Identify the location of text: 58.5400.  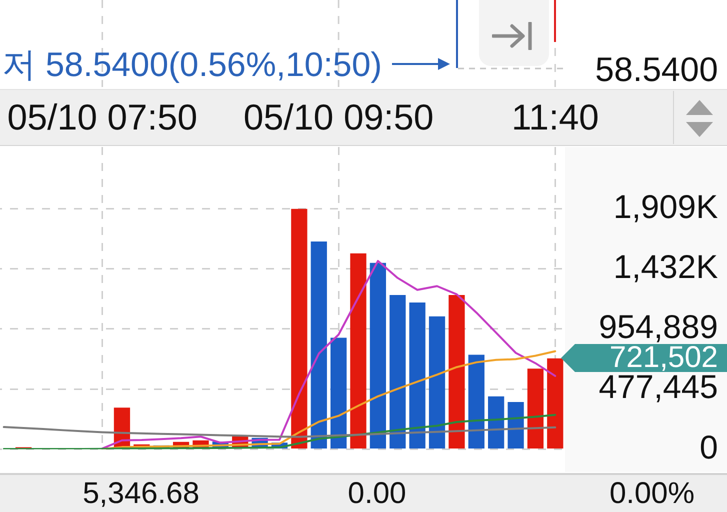
(656, 70).